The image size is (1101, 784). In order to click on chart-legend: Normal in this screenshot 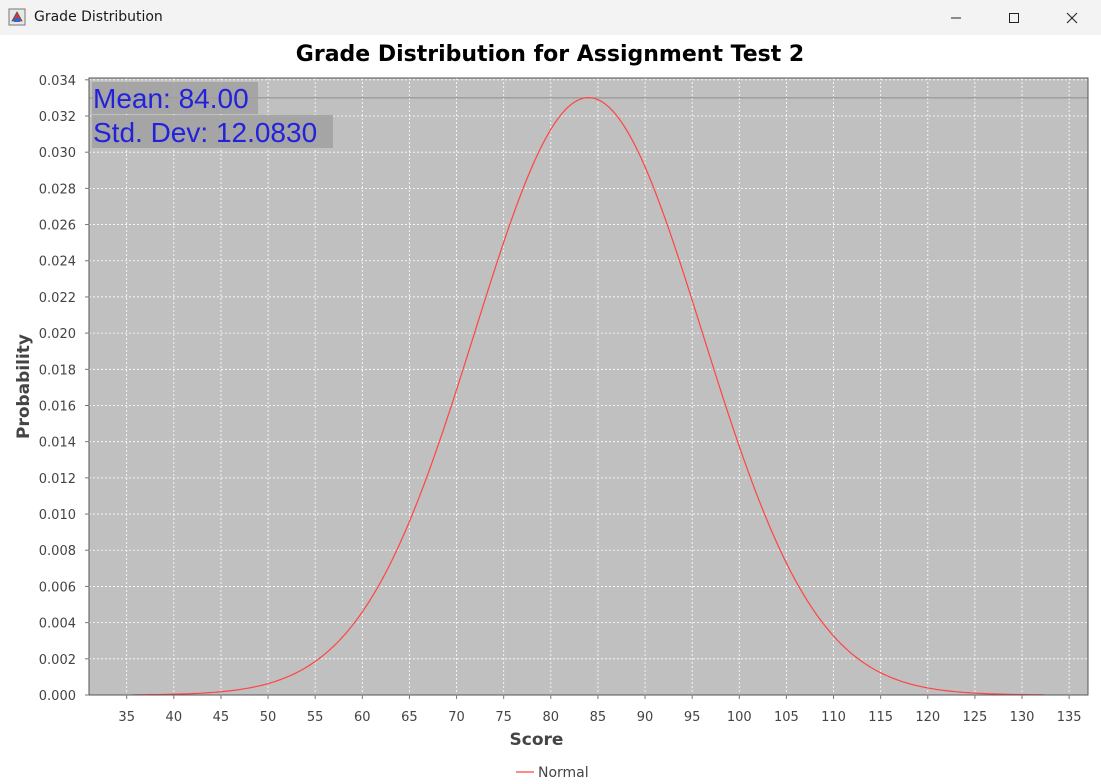, I will do `click(552, 773)`.